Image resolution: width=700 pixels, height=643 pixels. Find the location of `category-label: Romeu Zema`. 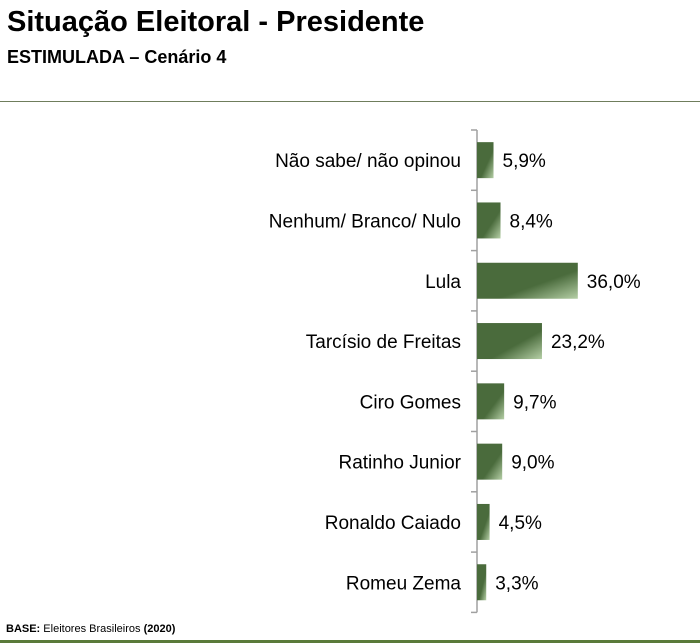

category-label: Romeu Zema is located at coordinates (404, 583).